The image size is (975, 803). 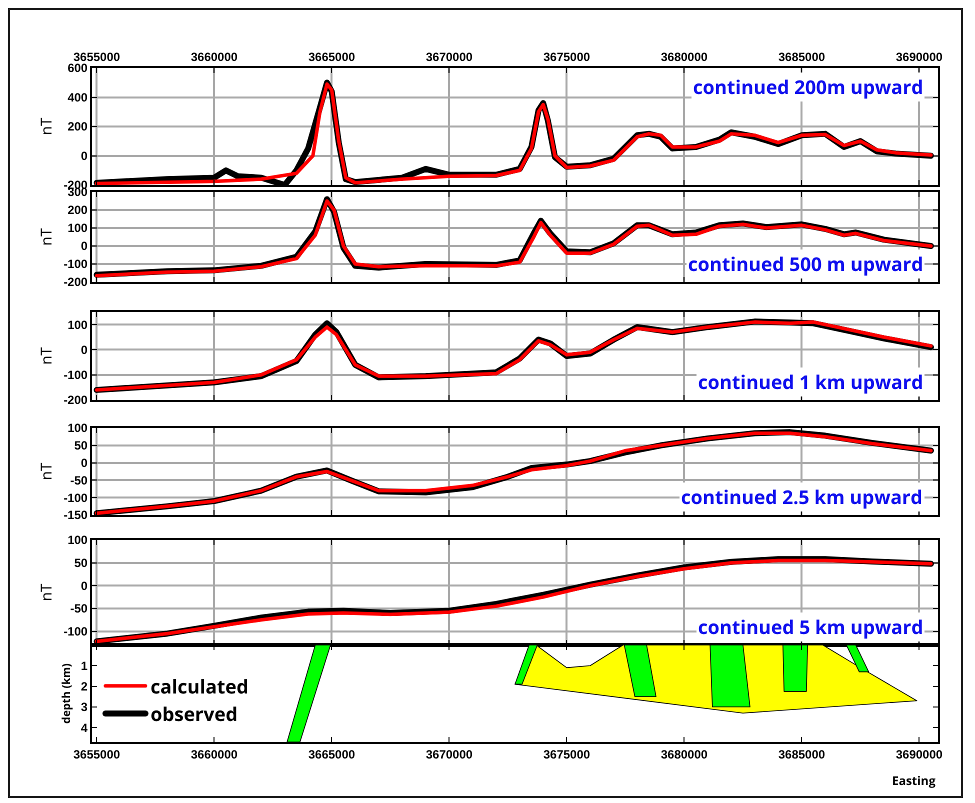 What do you see at coordinates (802, 497) in the screenshot?
I see `annotation: continued 2.5 km upward` at bounding box center [802, 497].